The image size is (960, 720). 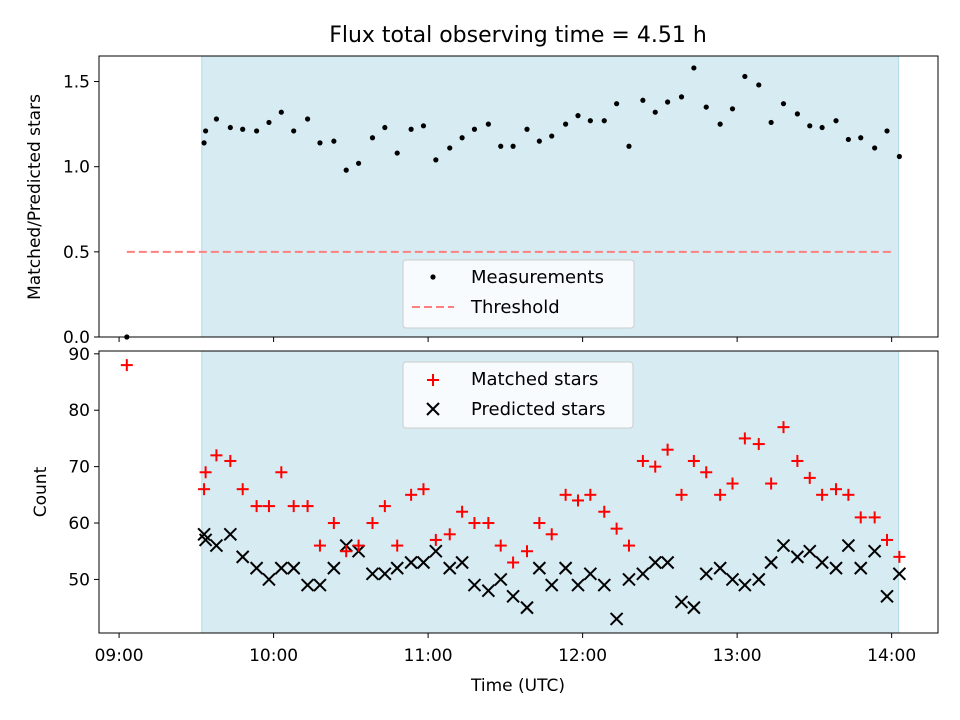 I want to click on top-legend: Measurements Threshold, so click(x=518, y=294).